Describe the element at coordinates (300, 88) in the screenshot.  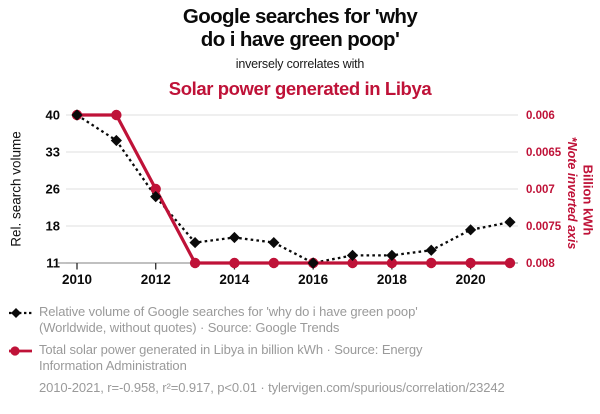
I see `chart-title-secondary: Solar power generated in Libya` at that location.